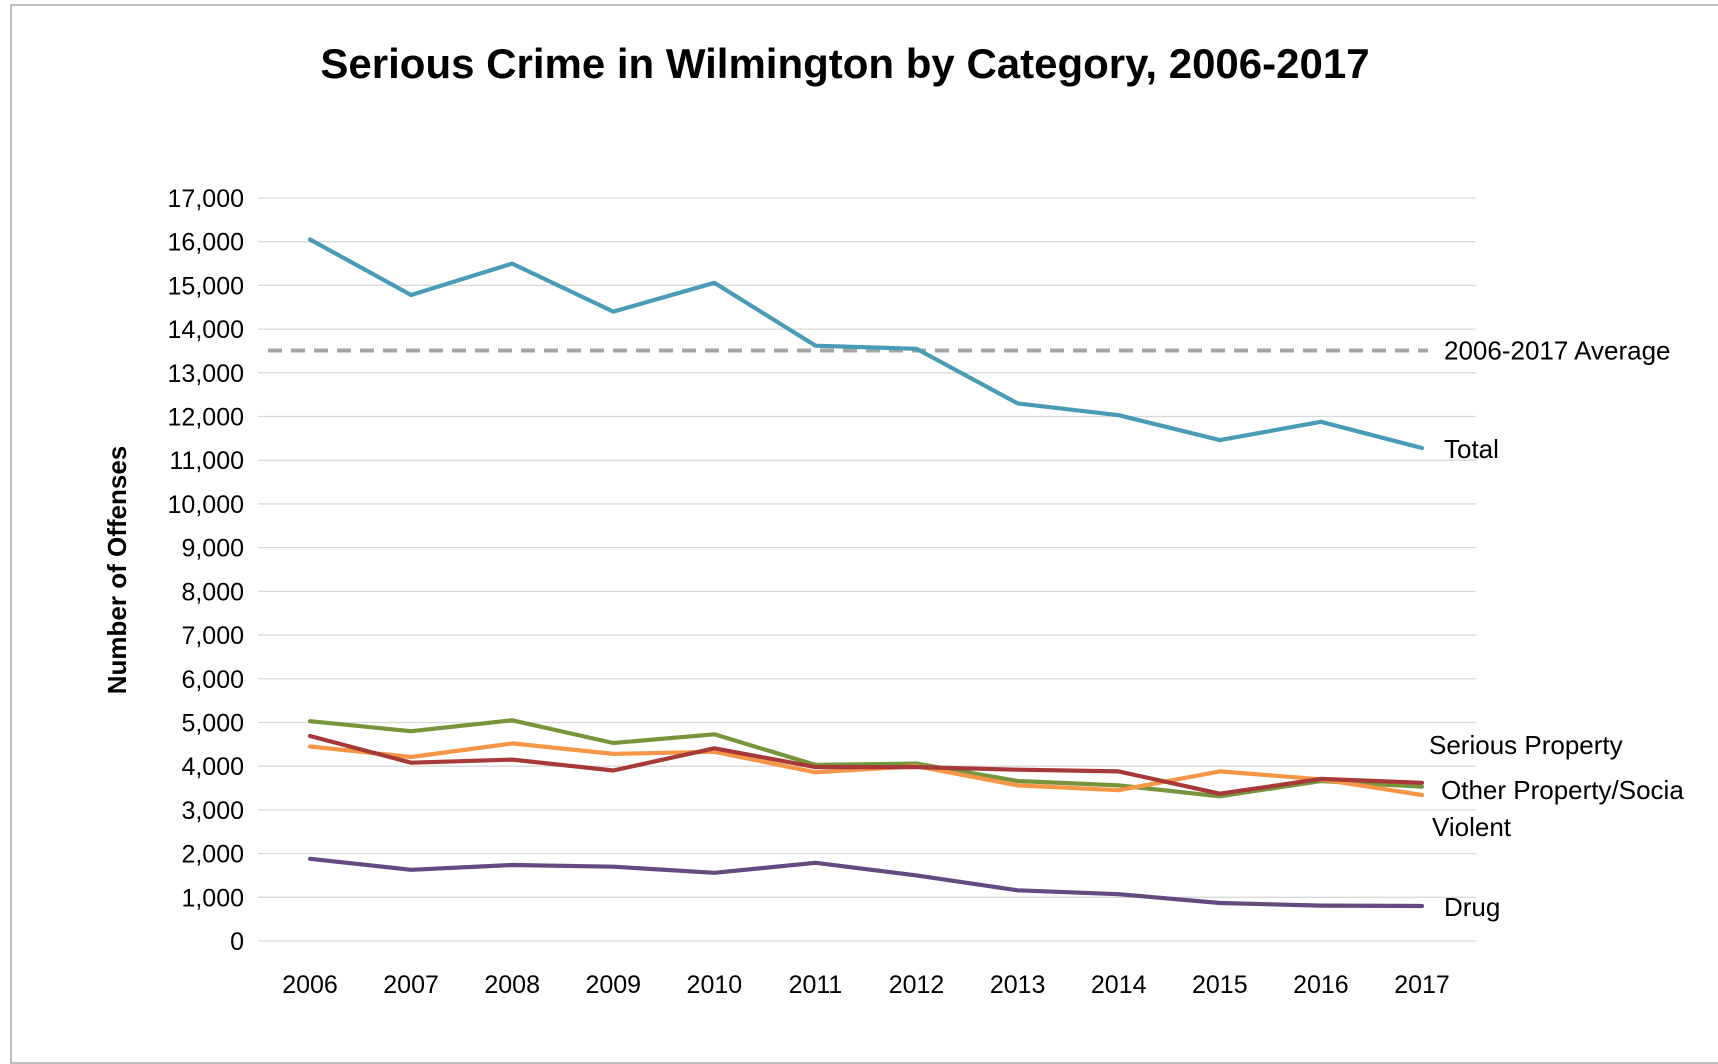 This screenshot has height=1064, width=1718. What do you see at coordinates (237, 942) in the screenshot?
I see `y-tick-label: 0` at bounding box center [237, 942].